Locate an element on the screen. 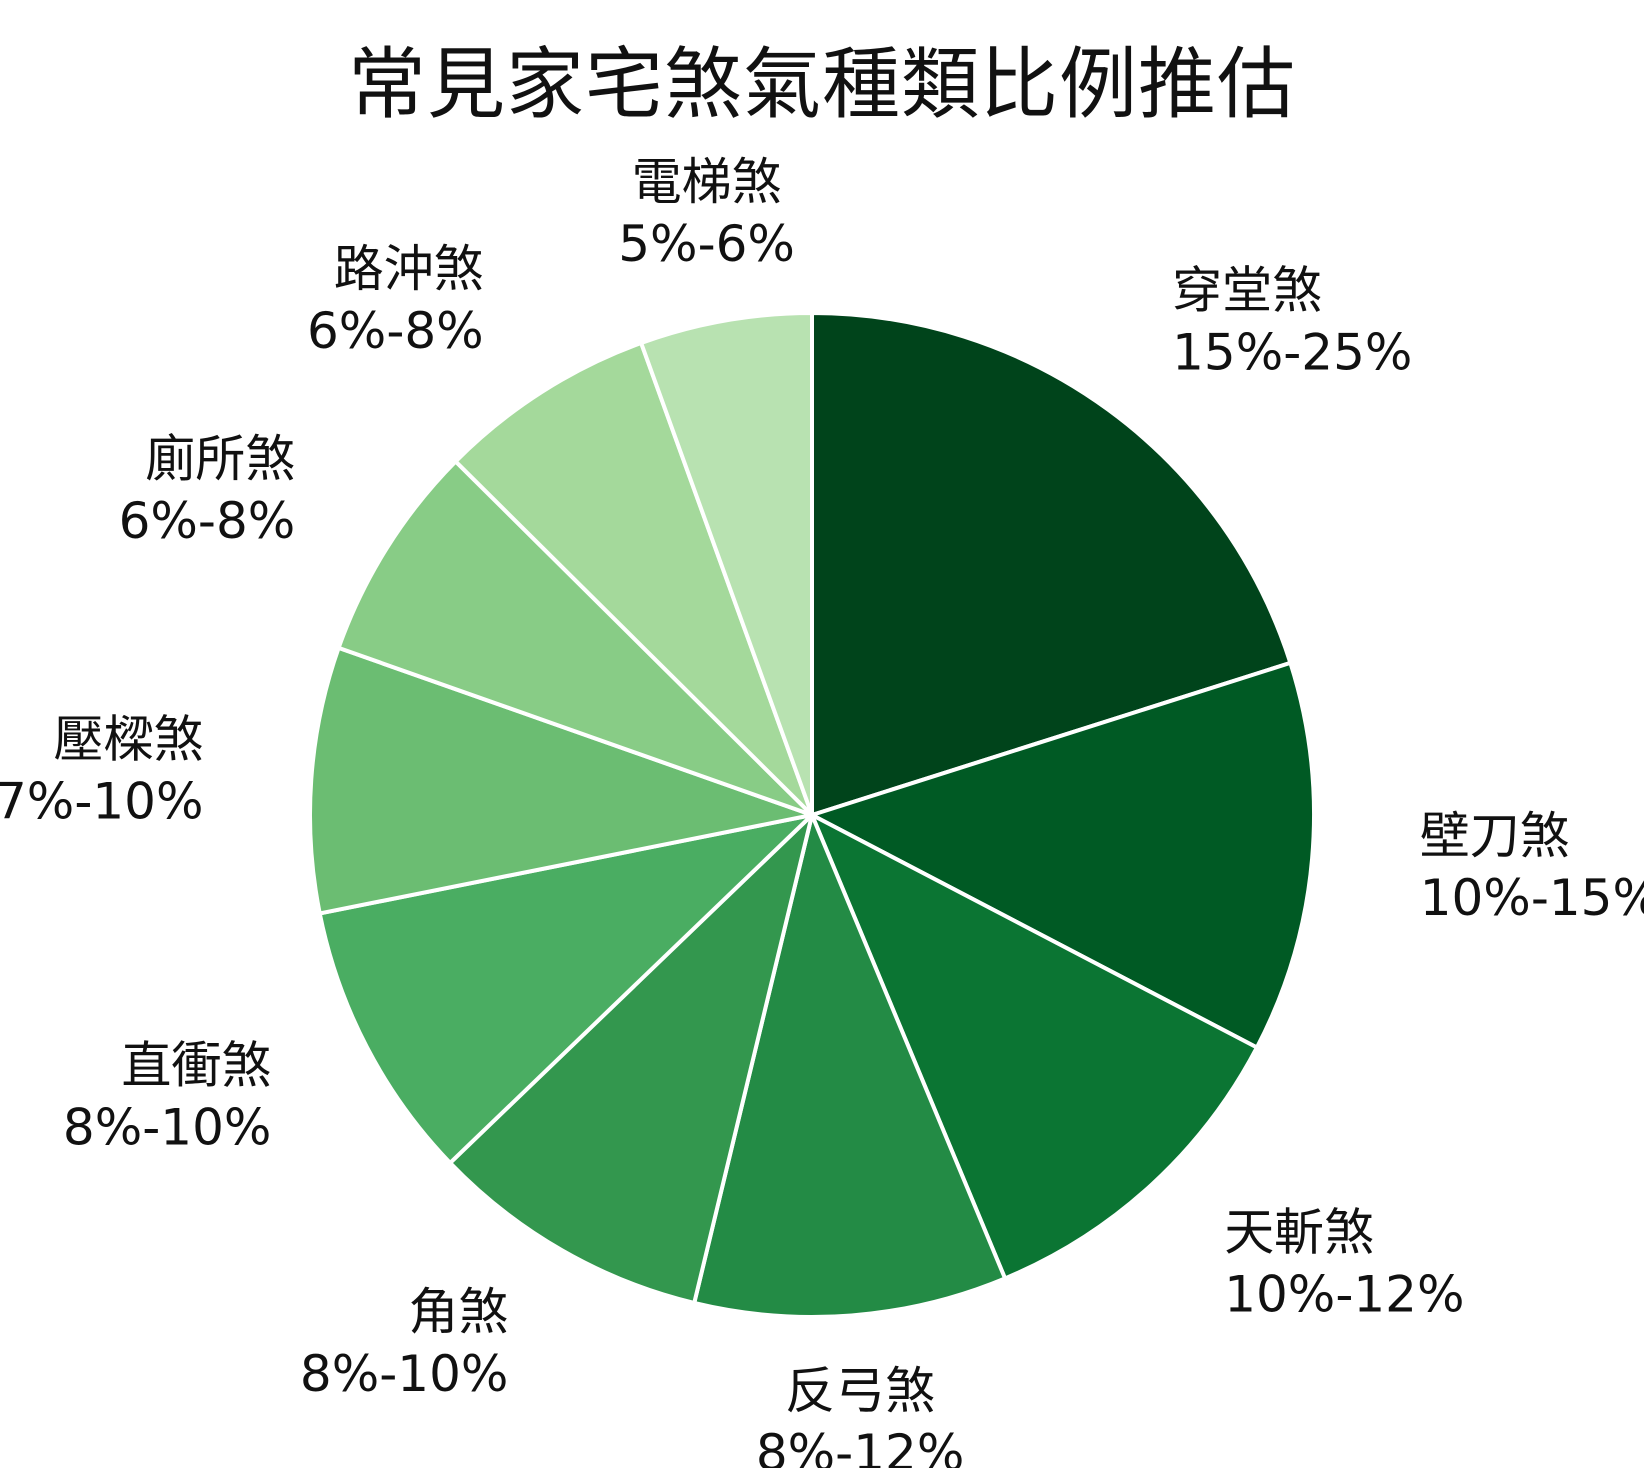 This screenshot has height=1468, width=1644. slice-name-label: 廁所煞 is located at coordinates (220, 459).